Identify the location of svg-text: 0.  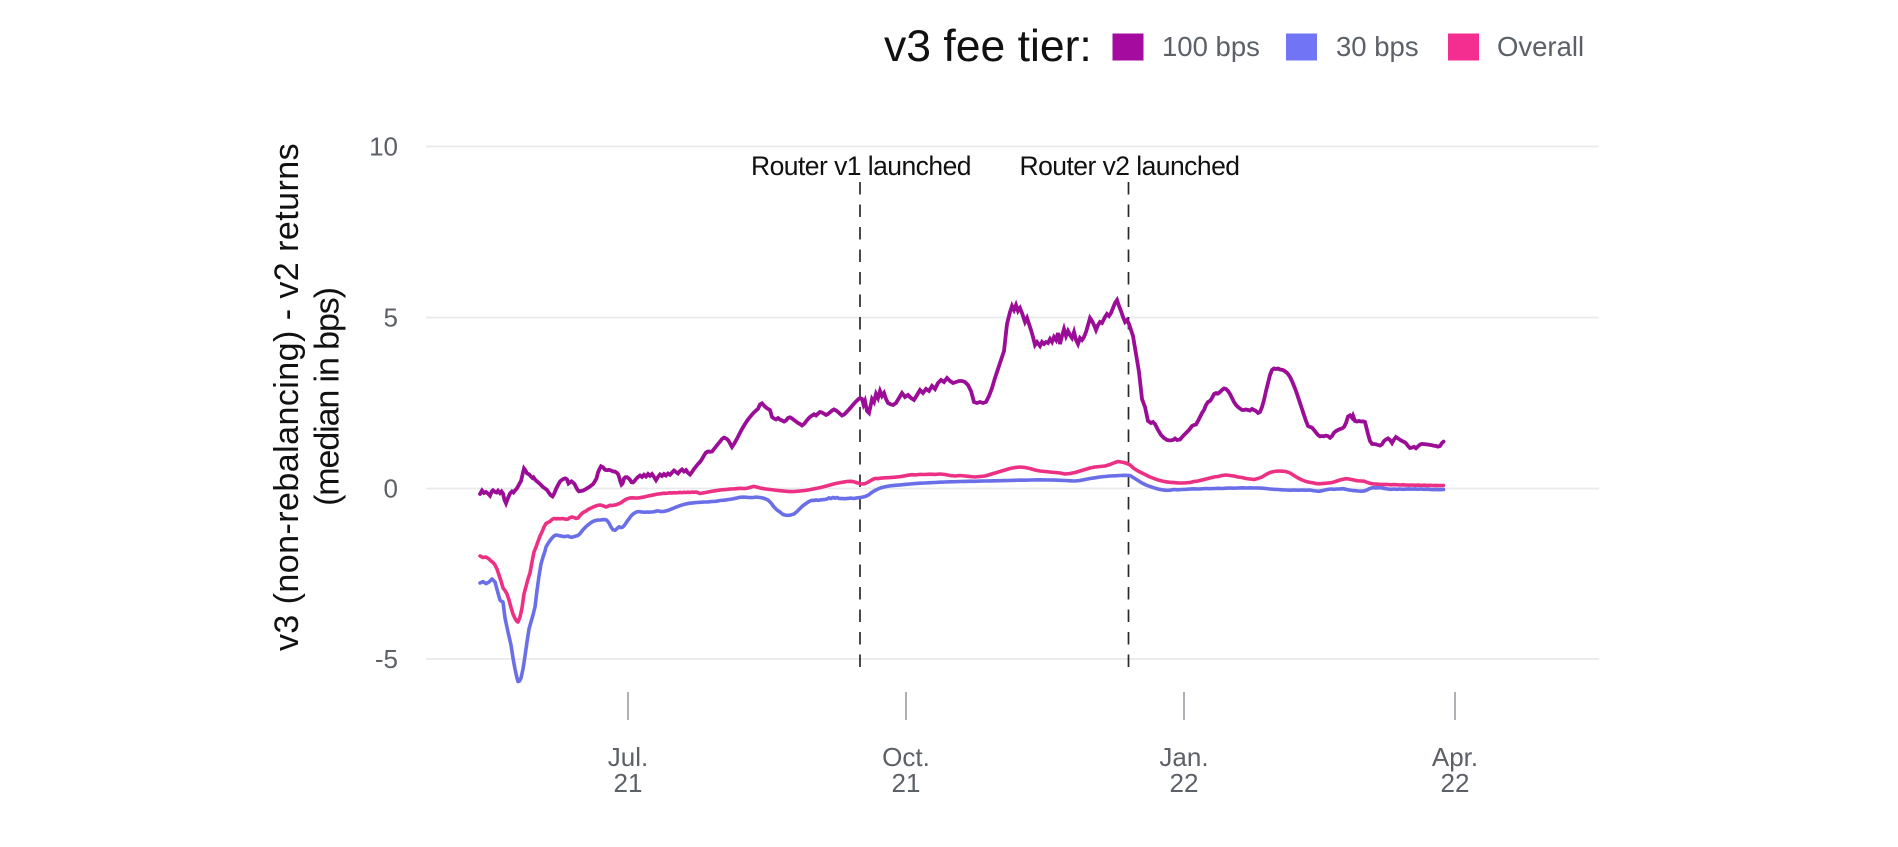
(391, 489).